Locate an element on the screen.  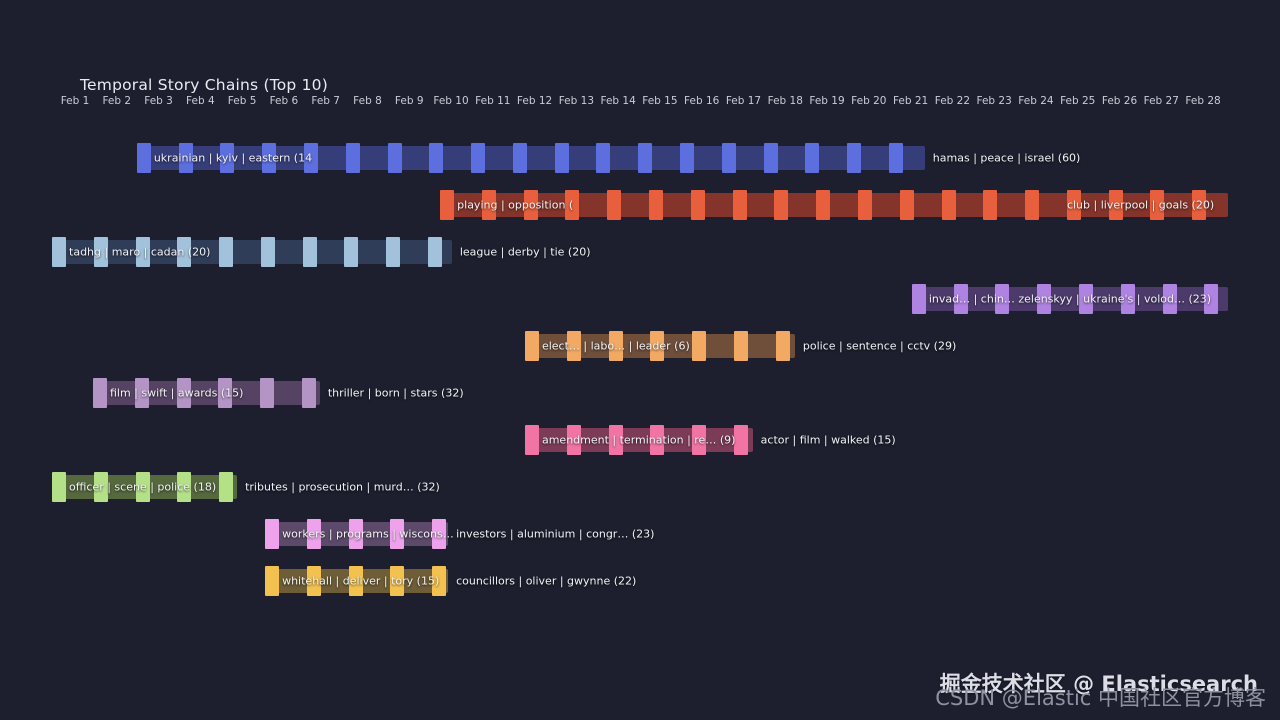
chain-end-label: police | sentence | cctv (29) is located at coordinates (879, 346).